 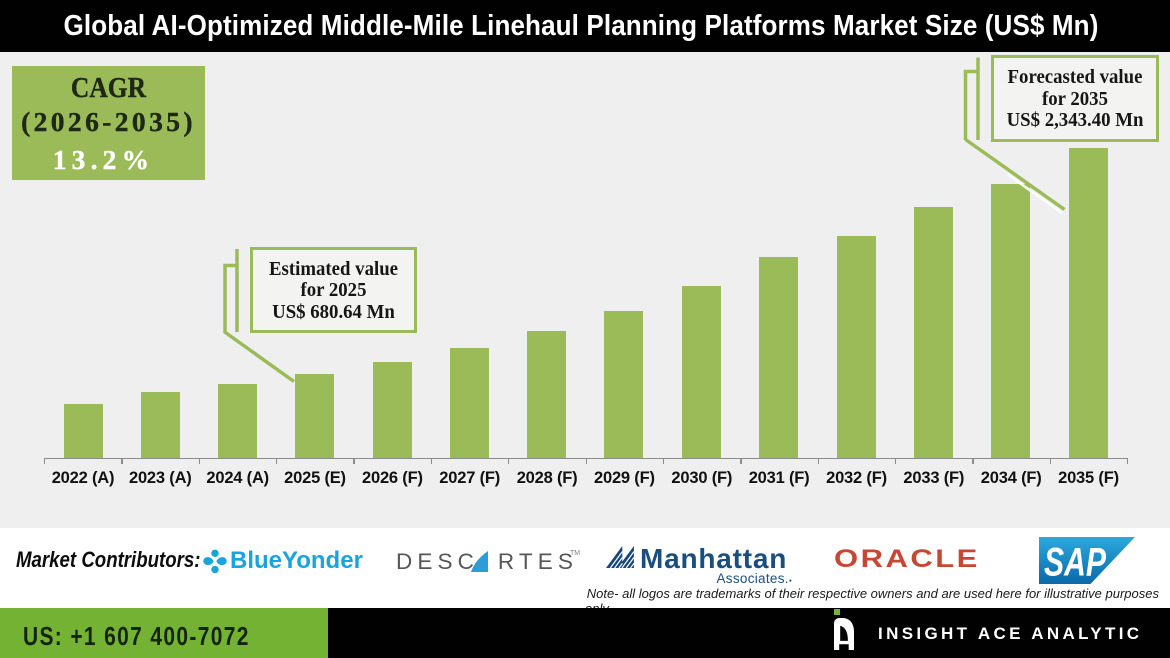 I want to click on svg-text: SAP, so click(x=1075, y=563).